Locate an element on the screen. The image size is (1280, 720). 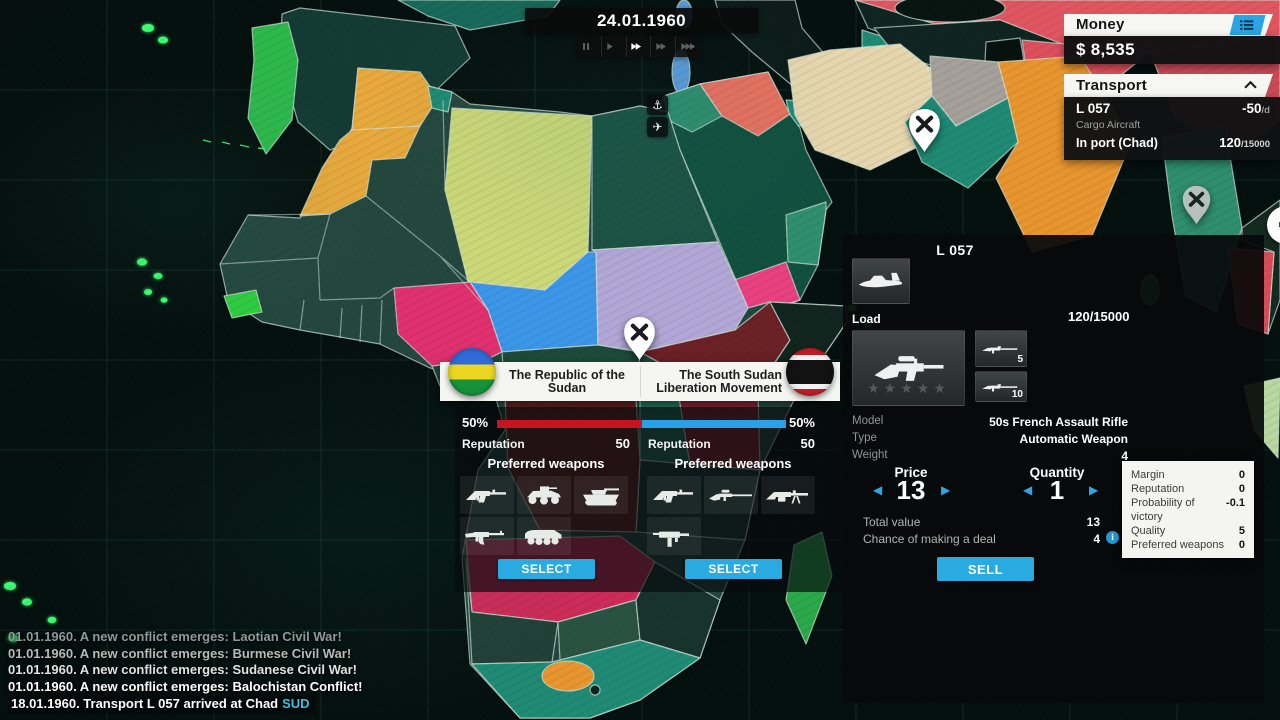
cargo-aircraft-thumbnail is located at coordinates (881, 281).